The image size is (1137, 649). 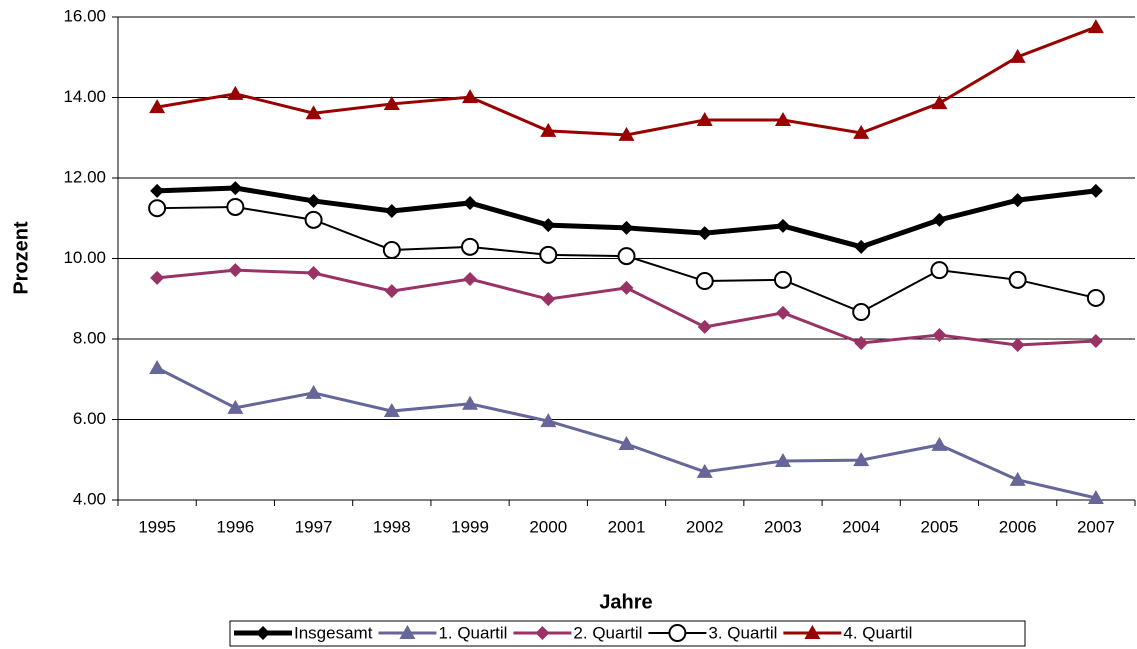 I want to click on legend-label: 3. Quartil, so click(x=742, y=632).